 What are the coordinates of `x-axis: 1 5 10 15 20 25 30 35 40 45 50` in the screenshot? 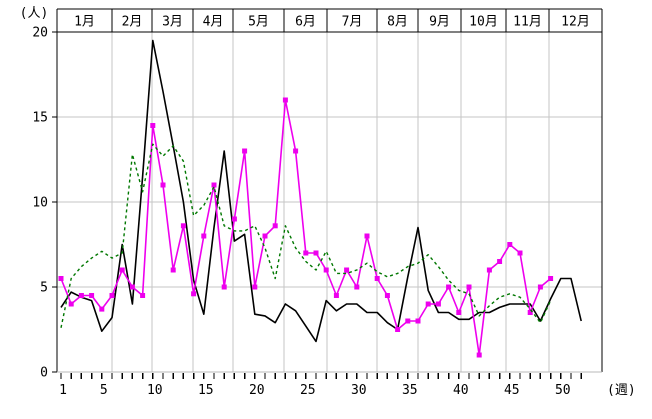 It's located at (320, 385).